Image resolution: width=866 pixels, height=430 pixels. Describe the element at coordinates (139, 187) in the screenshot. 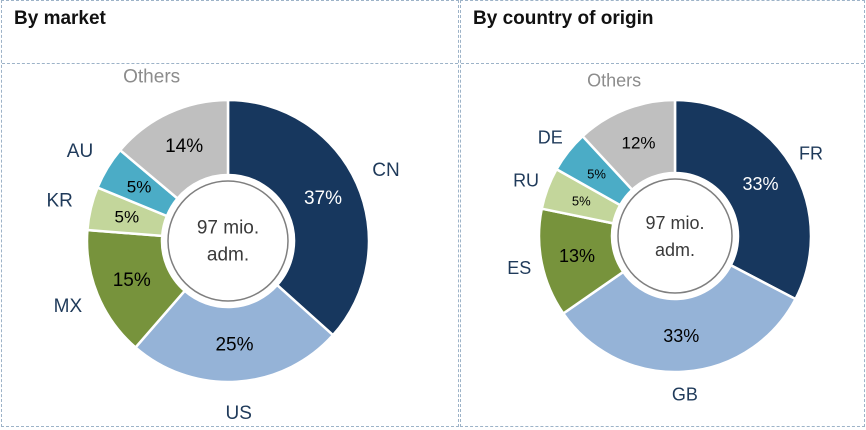

I see `data-label-au: 5%` at that location.